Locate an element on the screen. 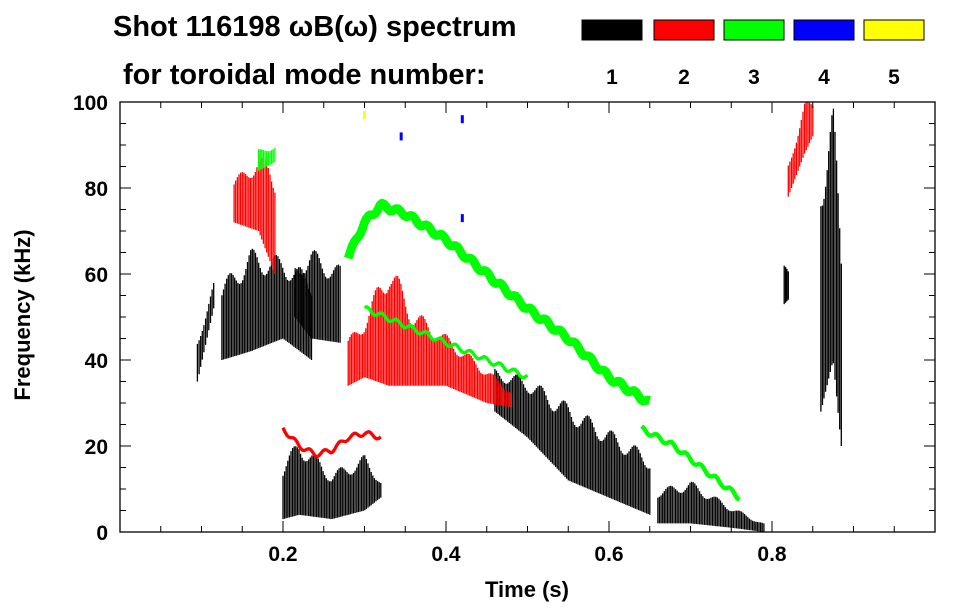 The height and width of the screenshot is (615, 963). x-tick-label: 0.2 is located at coordinates (282, 554).